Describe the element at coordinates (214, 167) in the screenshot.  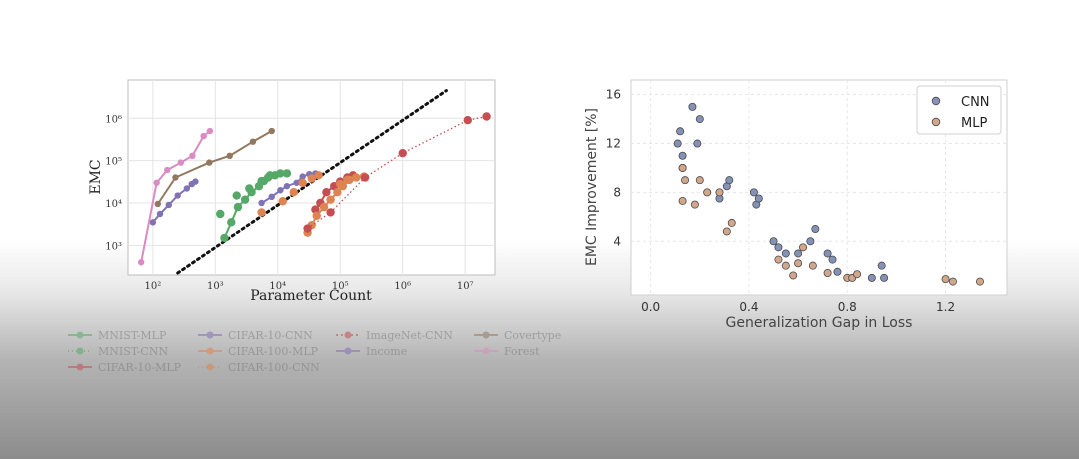
I see `series-covertype` at that location.